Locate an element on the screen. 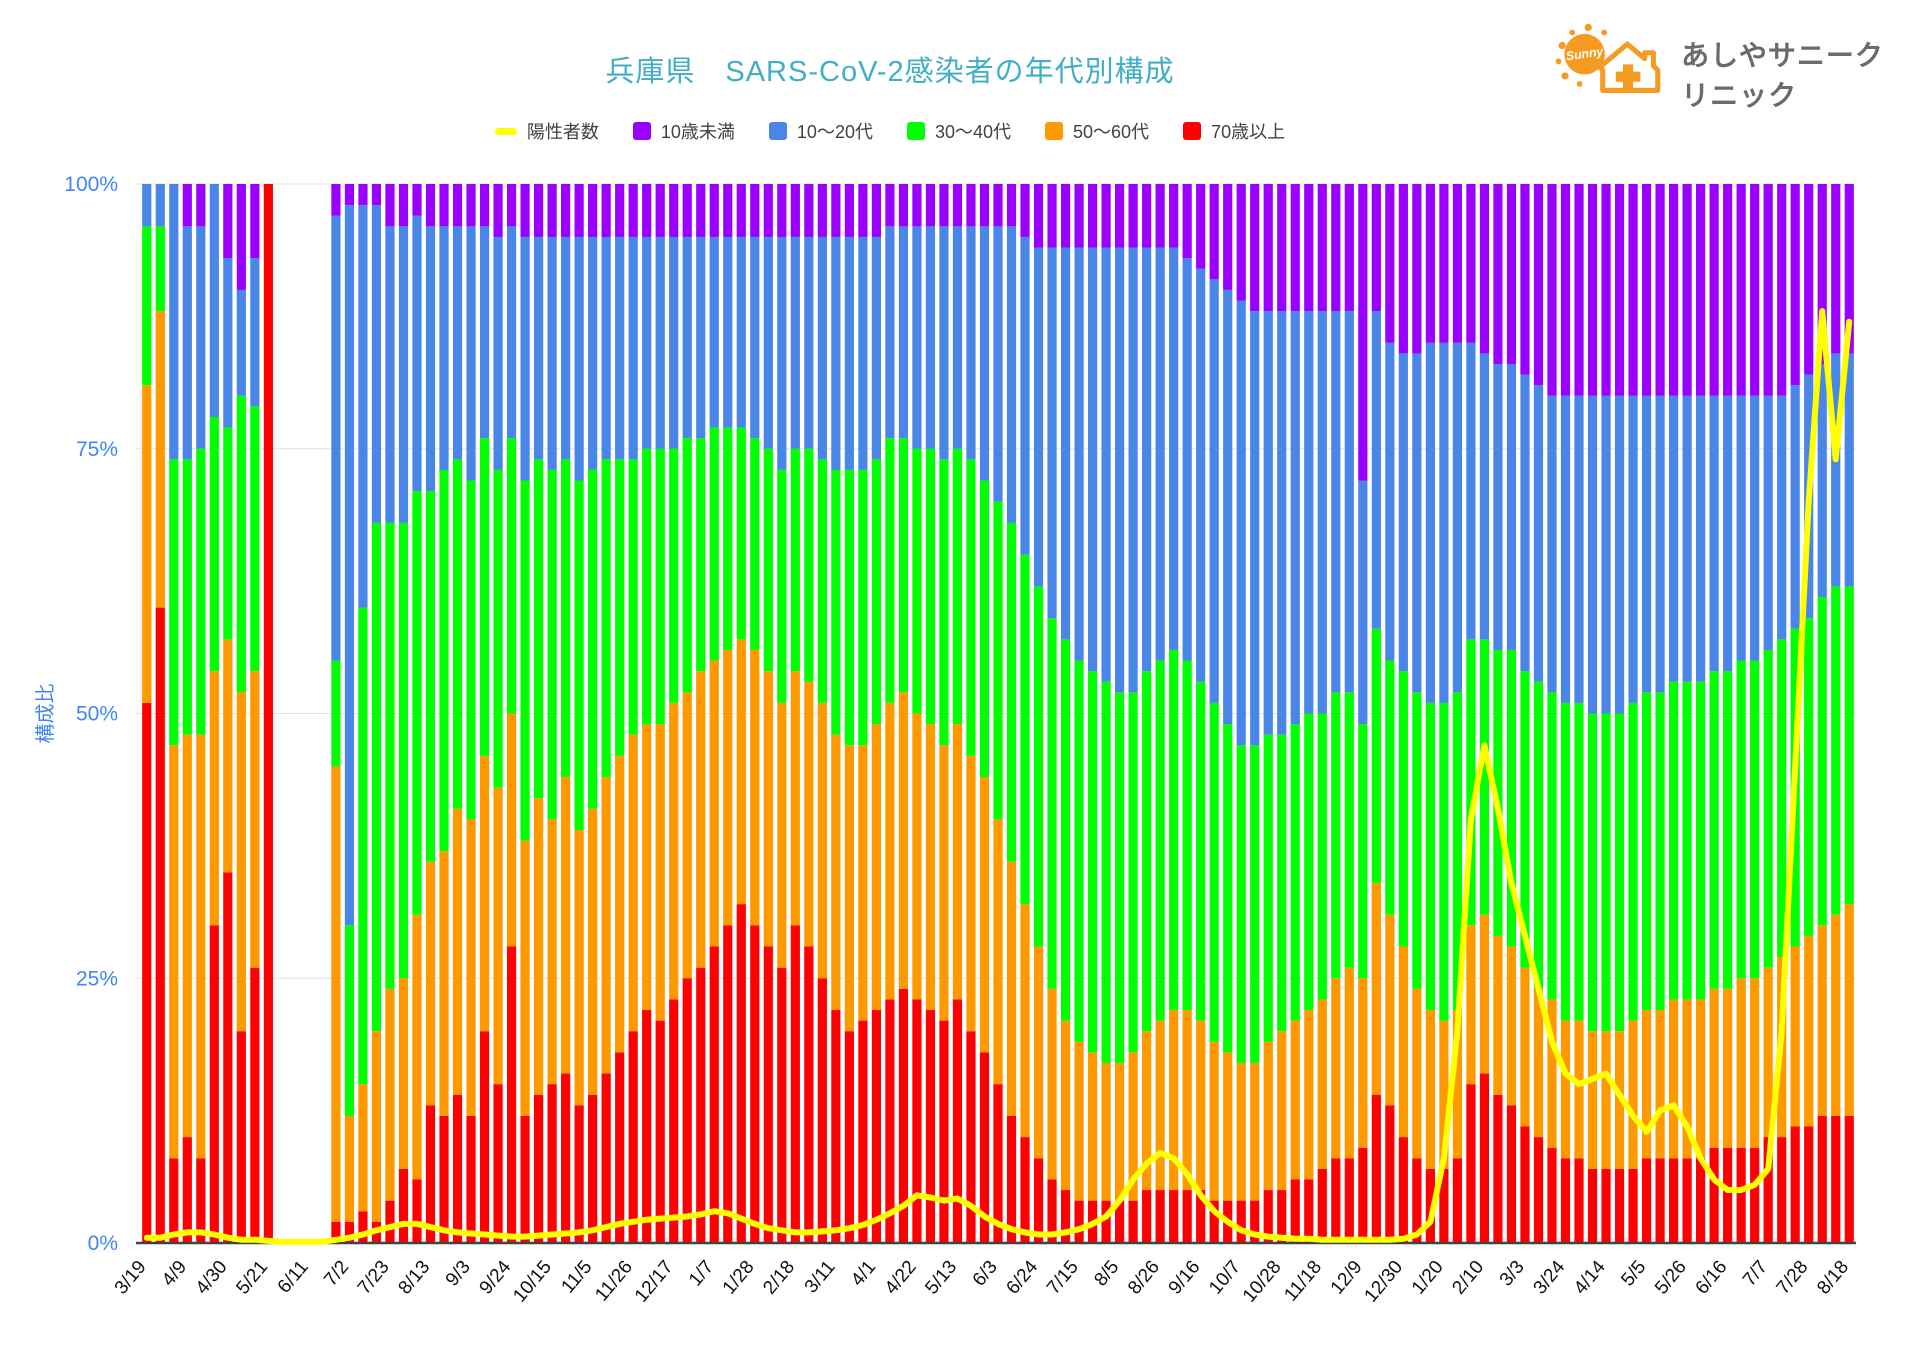 The width and height of the screenshot is (1920, 1360). x-tick-label: 2/10 is located at coordinates (1468, 1278).